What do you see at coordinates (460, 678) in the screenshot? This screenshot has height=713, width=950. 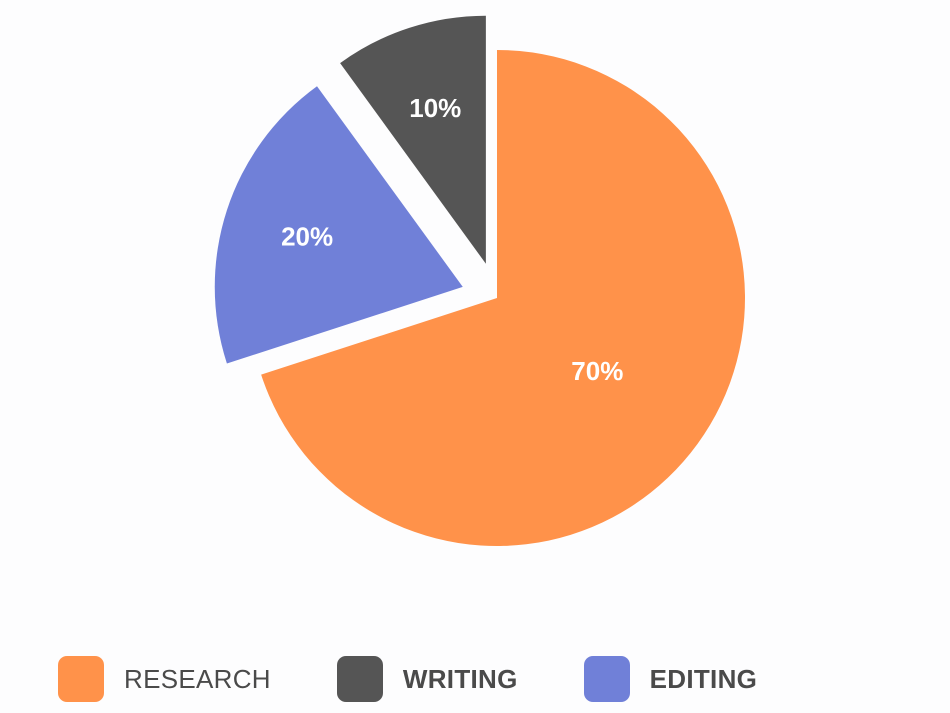 I see `legend-label-writing: WRITING` at bounding box center [460, 678].